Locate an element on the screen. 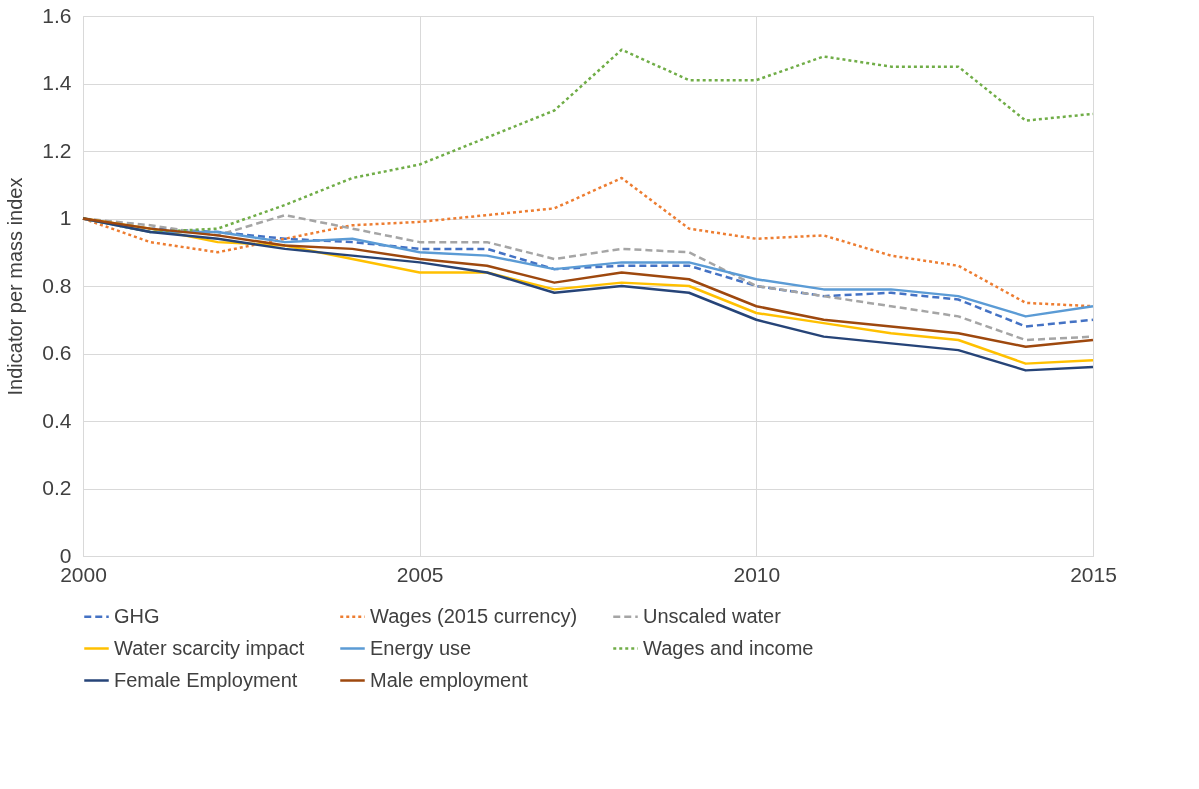 The height and width of the screenshot is (789, 1199). y-tick-label: 0.6 is located at coordinates (57, 352).